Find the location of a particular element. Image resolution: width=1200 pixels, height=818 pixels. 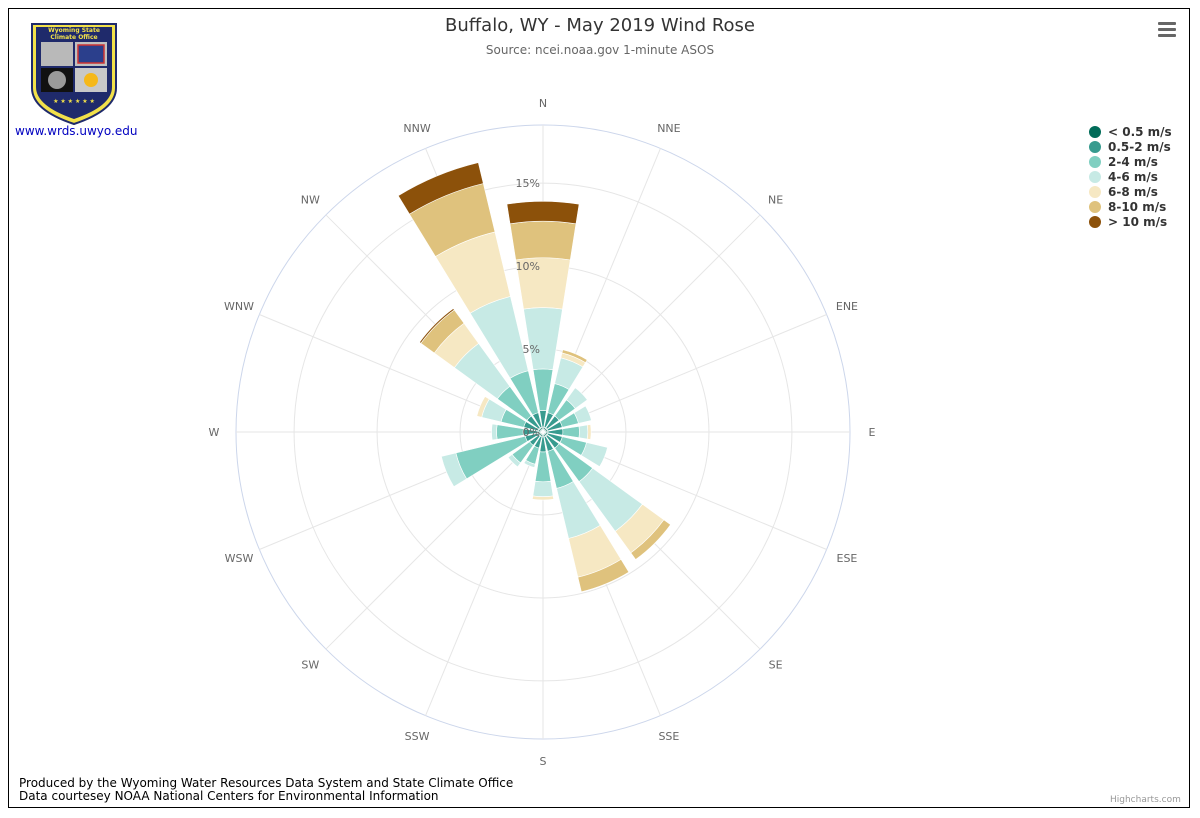

logo-text-2: Climate Office is located at coordinates (73, 37).